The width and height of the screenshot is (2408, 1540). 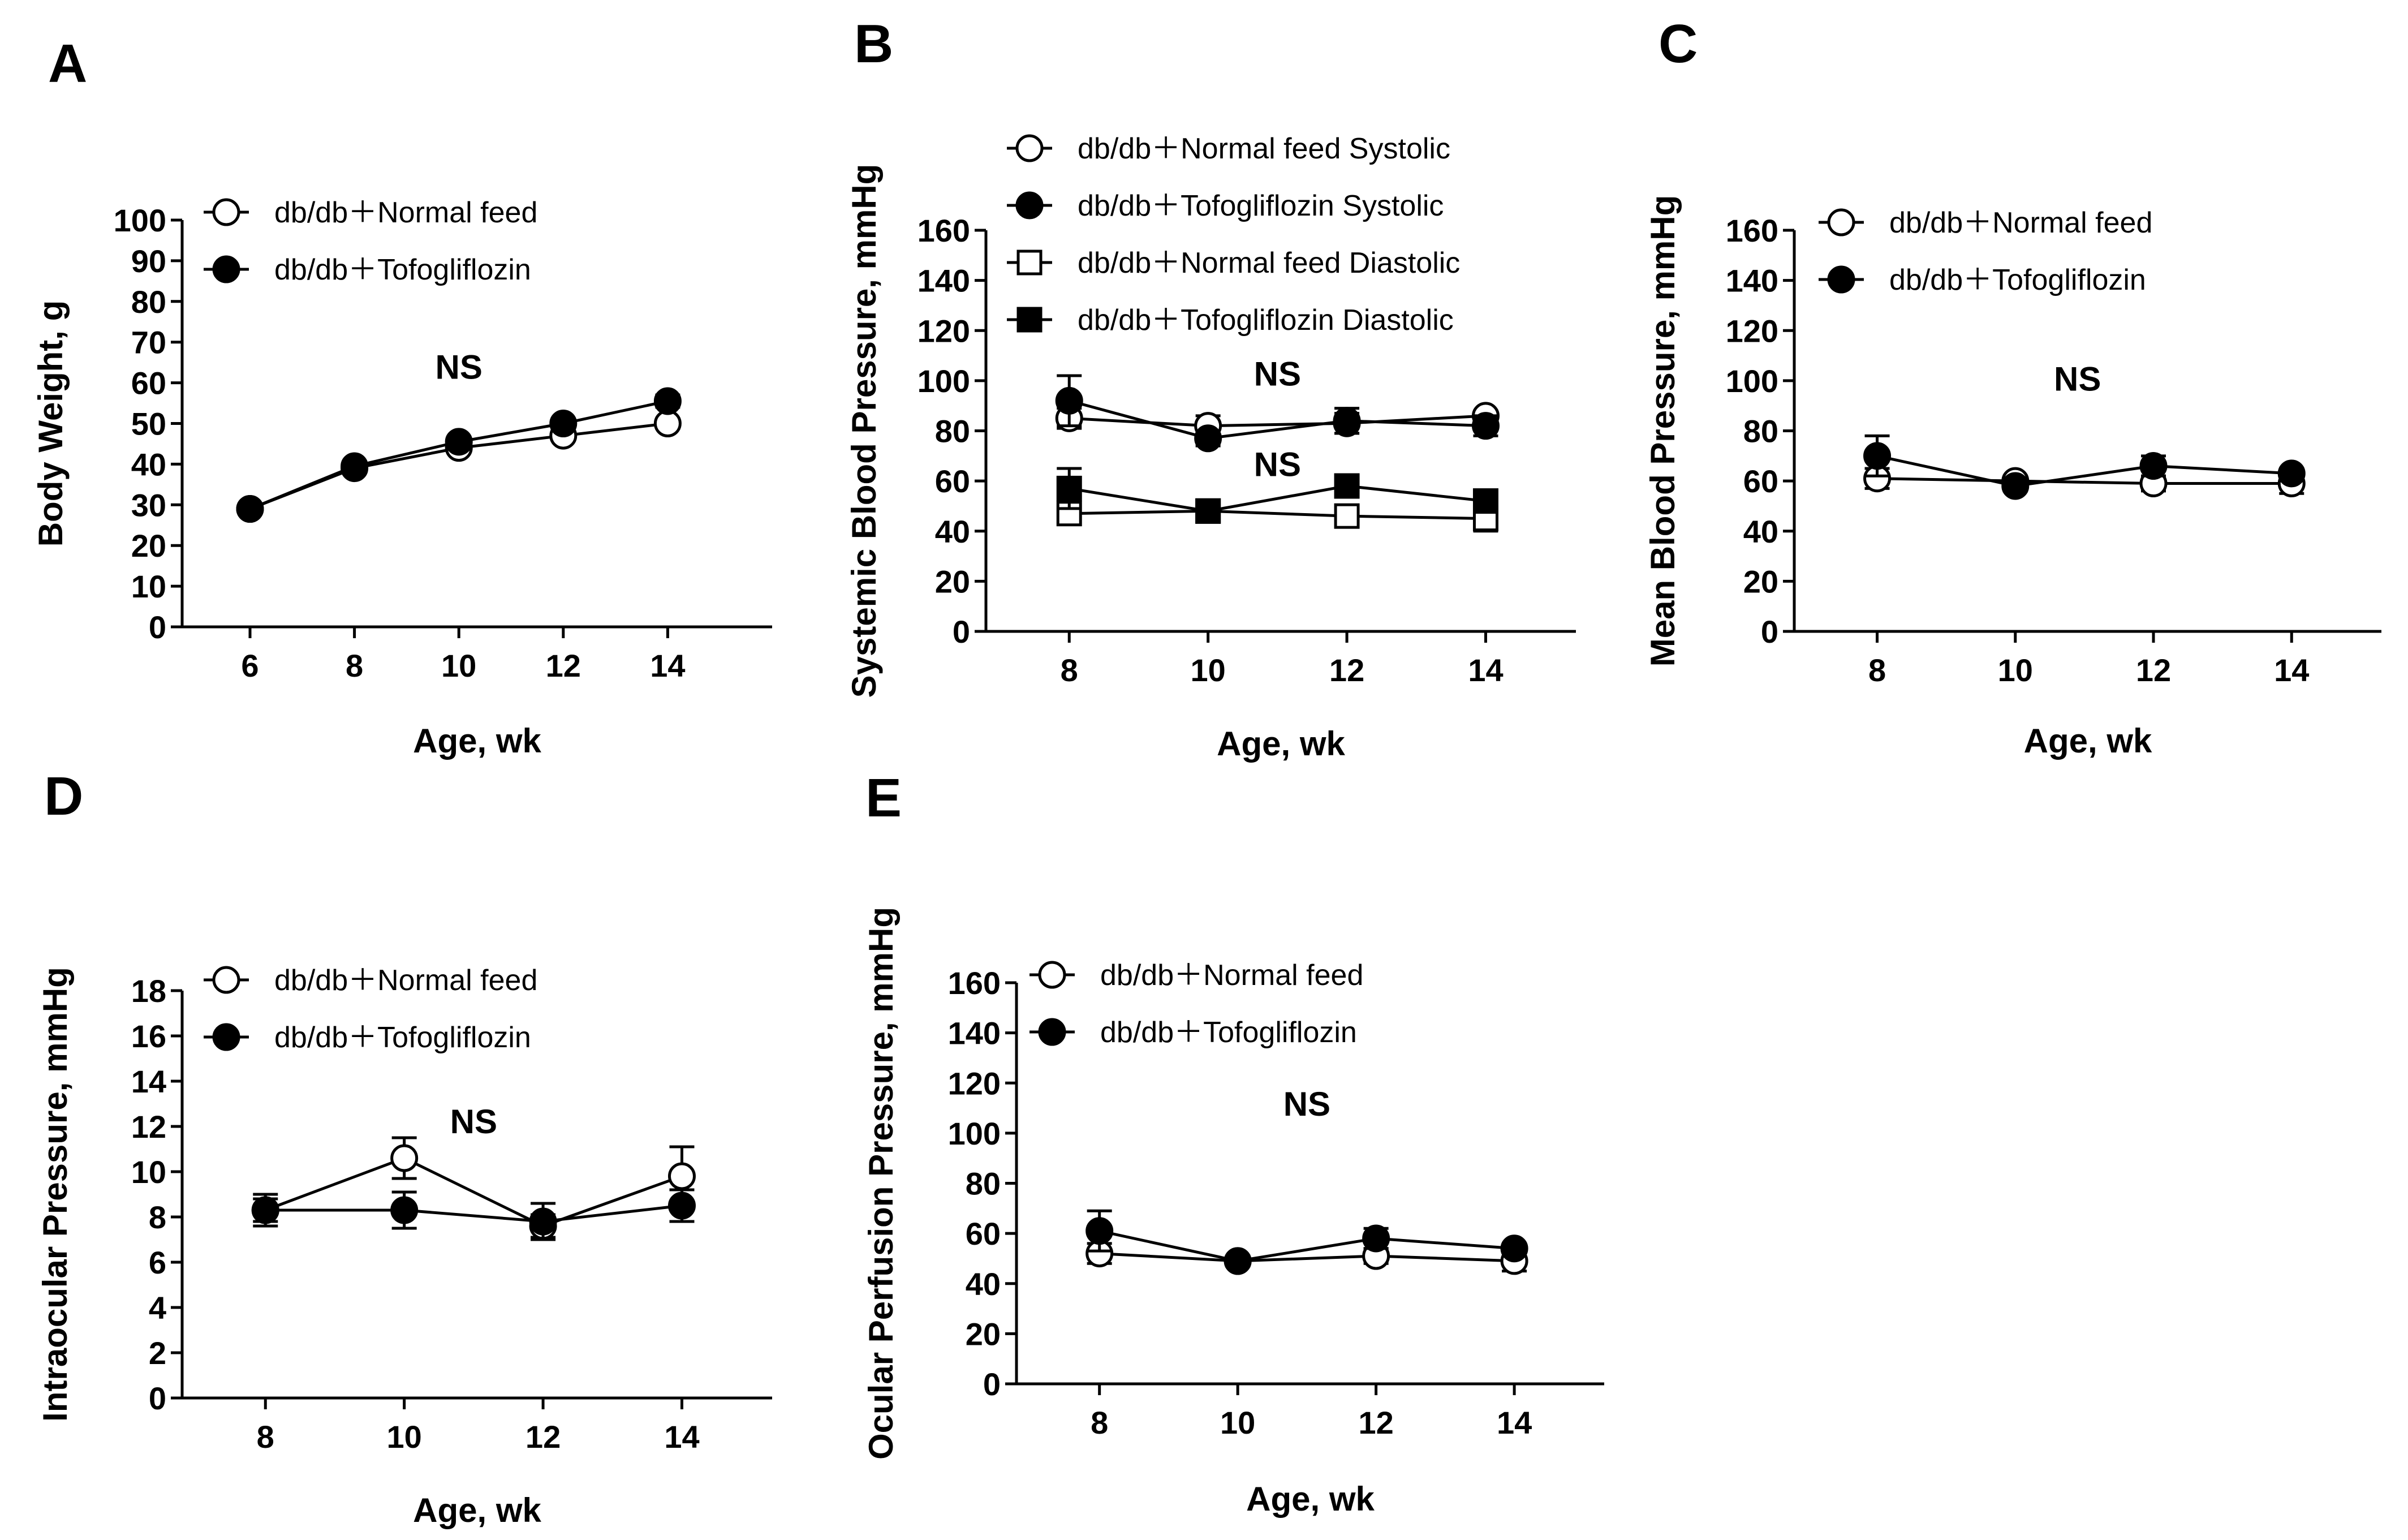 I want to click on y-tick-label: 30, so click(x=148, y=505).